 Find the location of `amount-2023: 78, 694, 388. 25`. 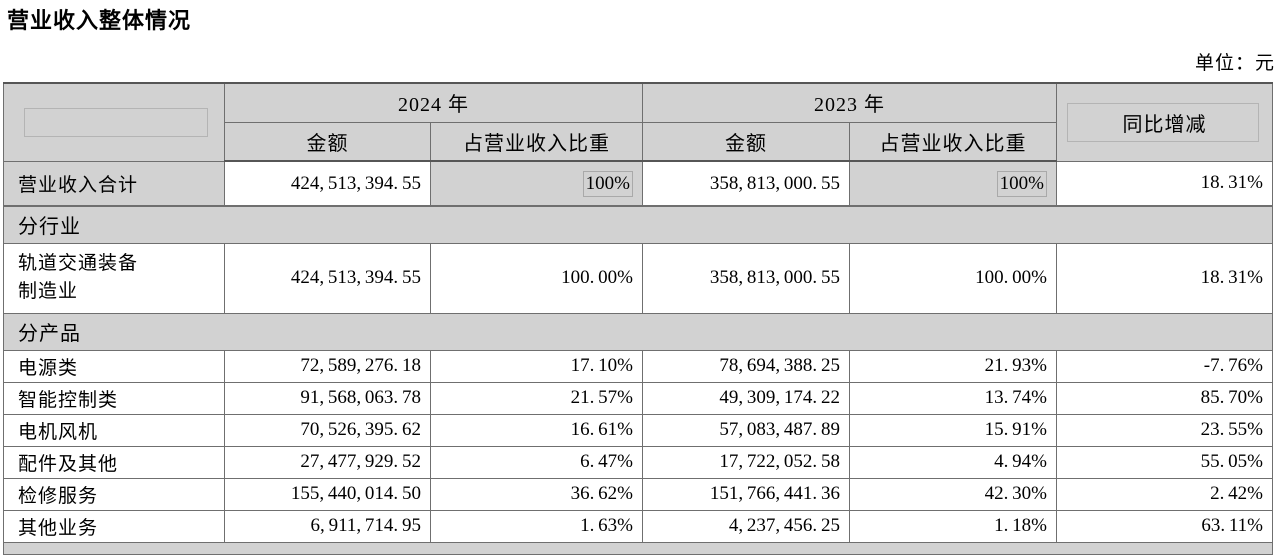

amount-2023: 78, 694, 388. 25 is located at coordinates (746, 366).